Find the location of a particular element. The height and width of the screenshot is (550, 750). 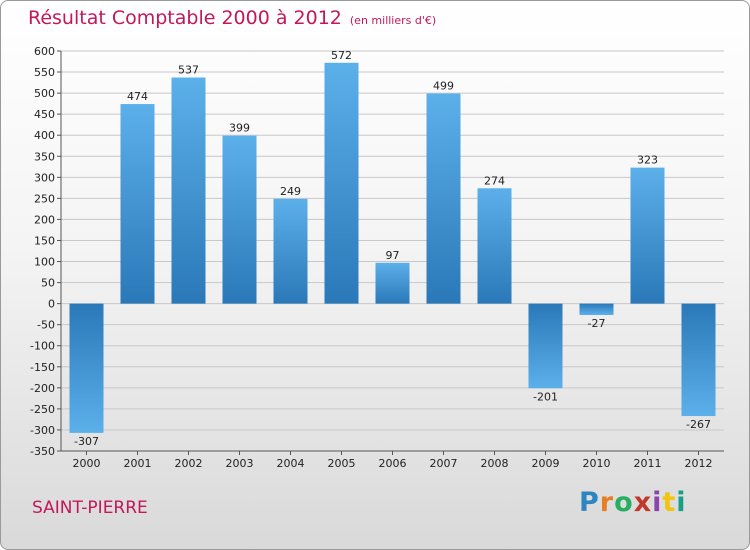

bar-2011 is located at coordinates (647, 235).